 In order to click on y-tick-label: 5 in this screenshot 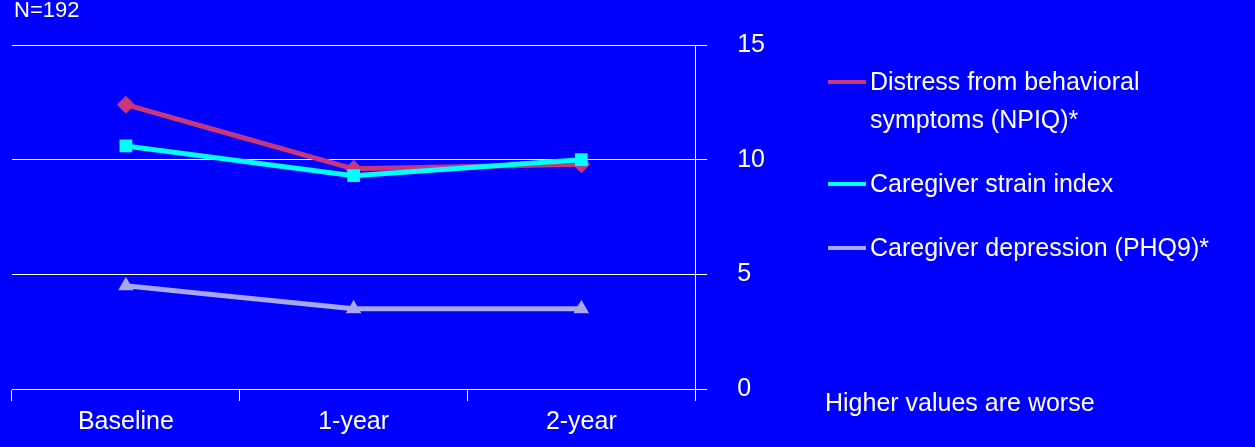, I will do `click(744, 272)`.